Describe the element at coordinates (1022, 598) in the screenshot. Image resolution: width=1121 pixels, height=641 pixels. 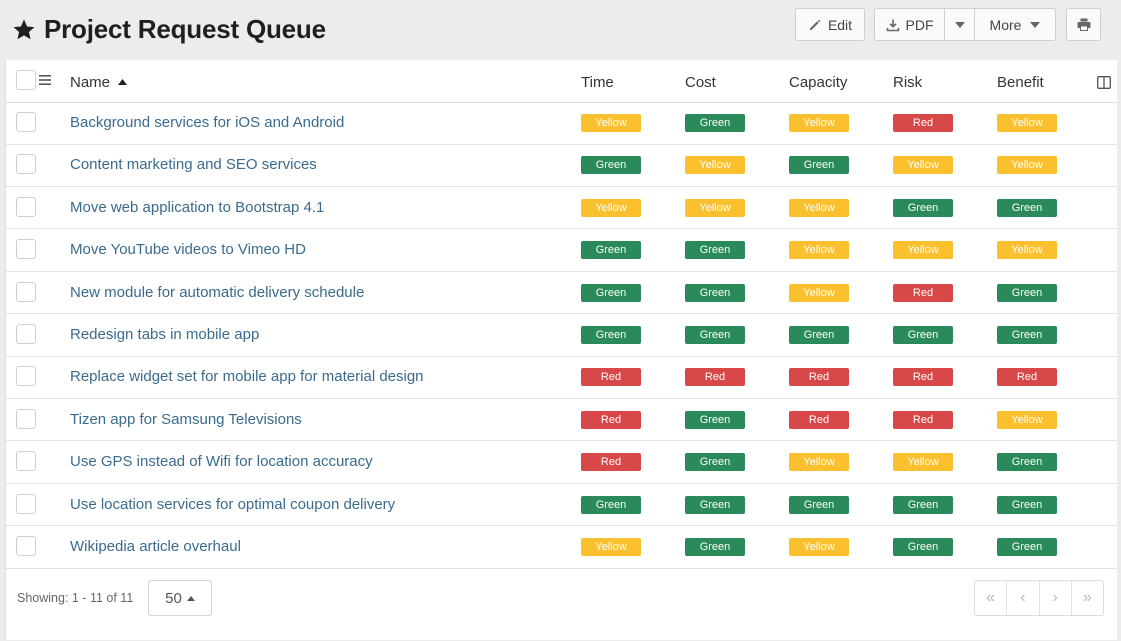
I see `previous-page-button: ‹` at that location.